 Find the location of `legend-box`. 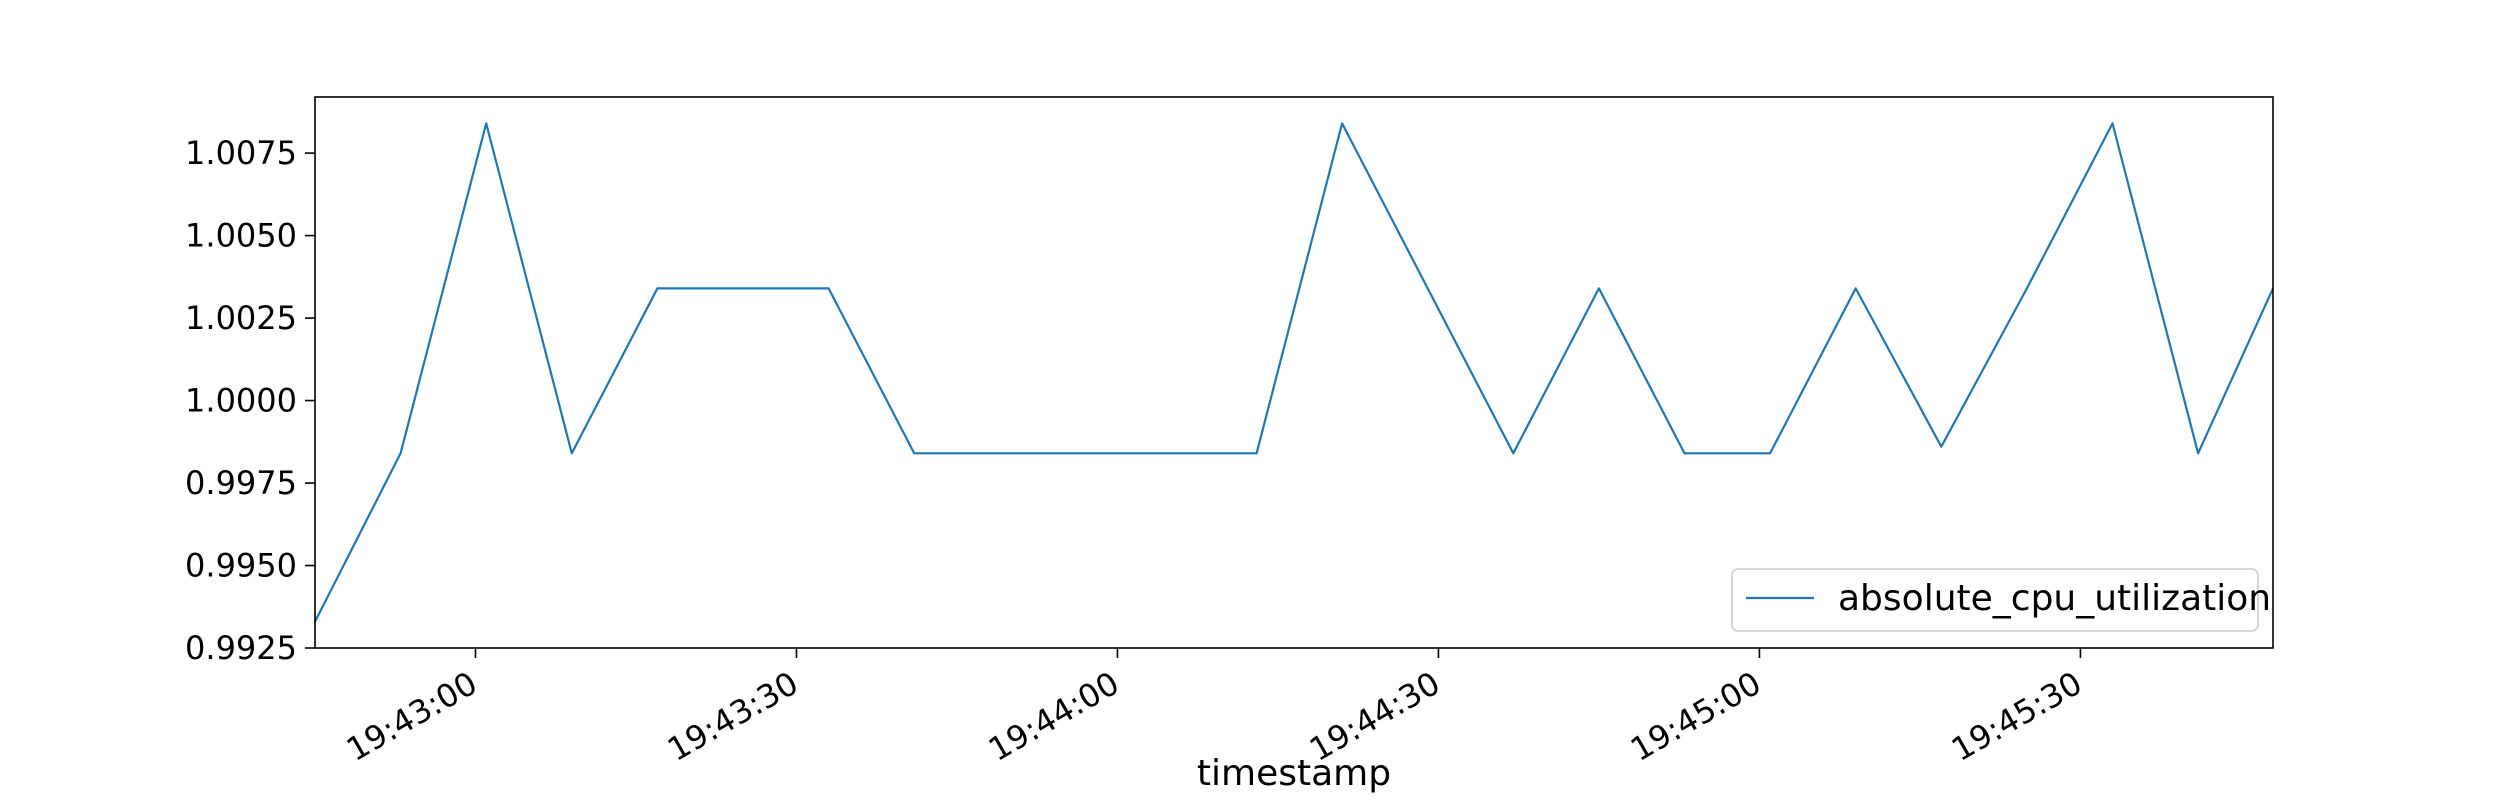

legend-box is located at coordinates (1995, 600).